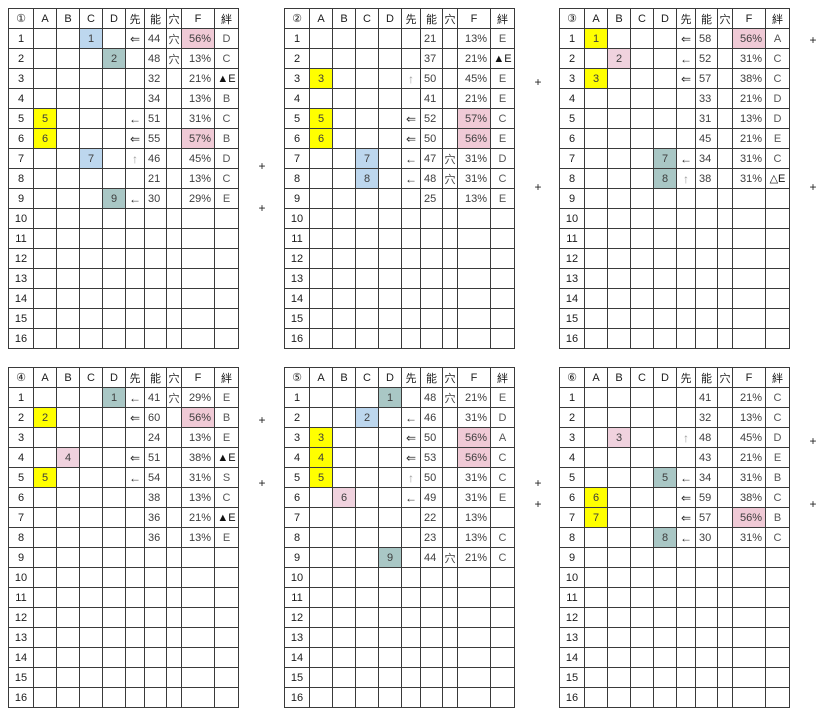  I want to click on column-header: 穴, so click(174, 377).